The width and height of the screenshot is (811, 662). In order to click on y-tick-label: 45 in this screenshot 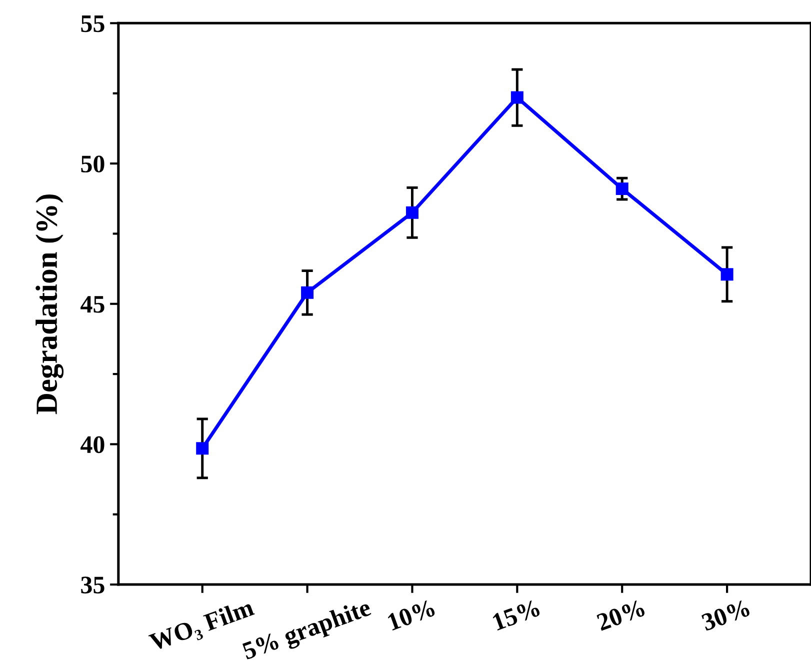, I will do `click(92, 304)`.